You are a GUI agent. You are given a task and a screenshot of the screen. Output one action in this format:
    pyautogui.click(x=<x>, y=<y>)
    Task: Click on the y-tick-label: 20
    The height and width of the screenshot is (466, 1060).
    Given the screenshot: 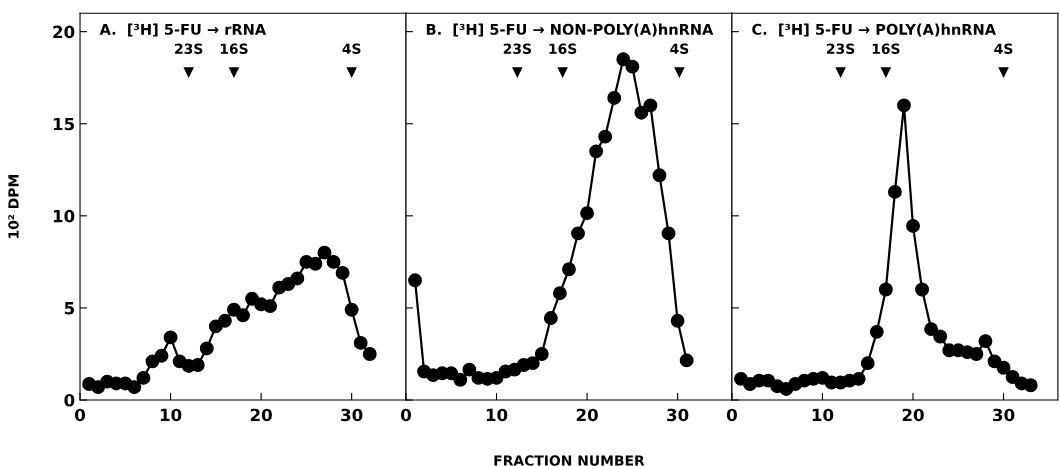 What is the action you would take?
    pyautogui.click(x=64, y=32)
    